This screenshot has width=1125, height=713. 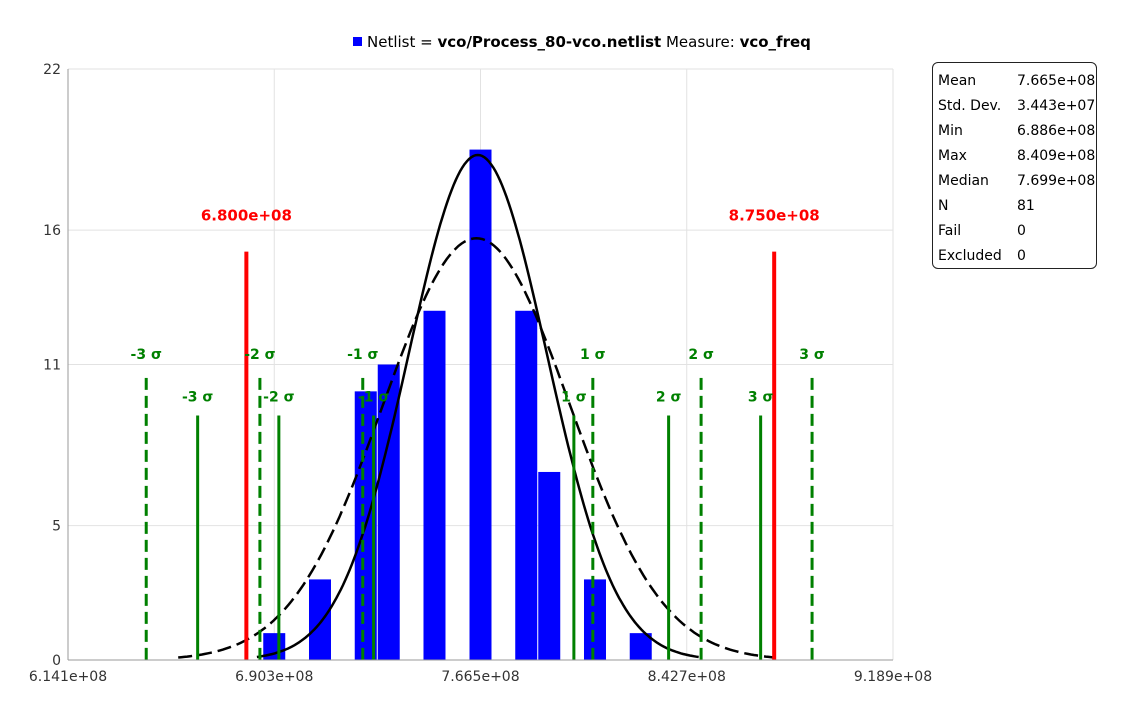 I want to click on stat-label: Excluded, so click(x=970, y=255).